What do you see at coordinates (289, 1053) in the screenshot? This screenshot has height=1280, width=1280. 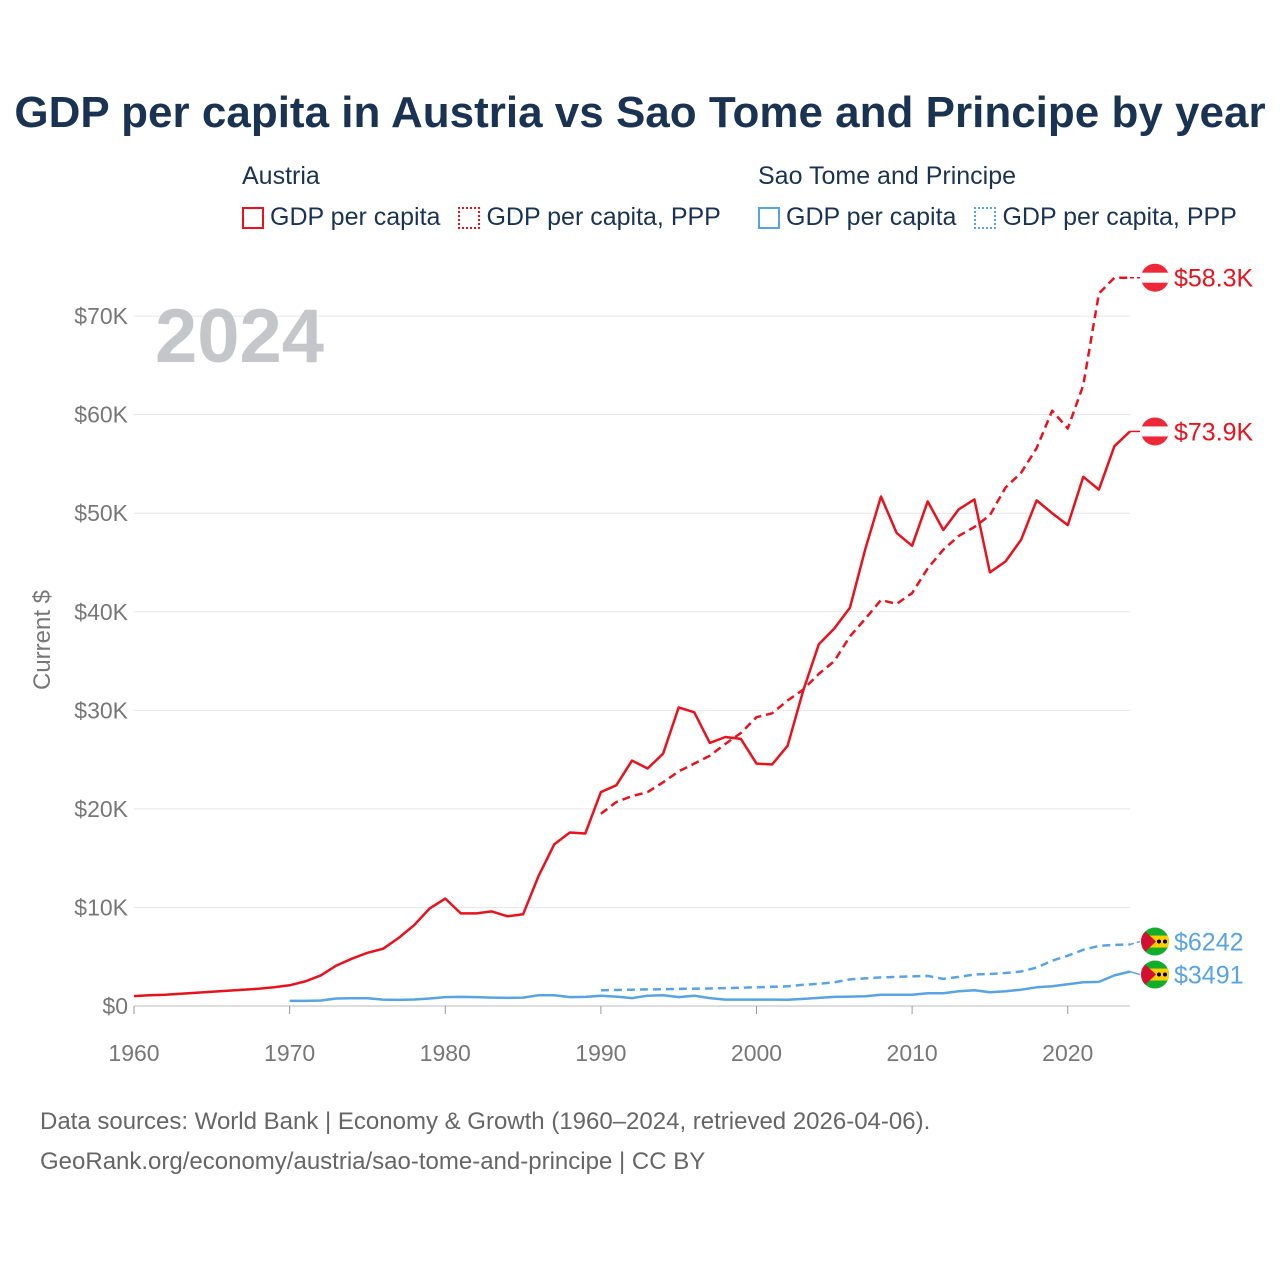 I see `x-tick-label: 1970` at bounding box center [289, 1053].